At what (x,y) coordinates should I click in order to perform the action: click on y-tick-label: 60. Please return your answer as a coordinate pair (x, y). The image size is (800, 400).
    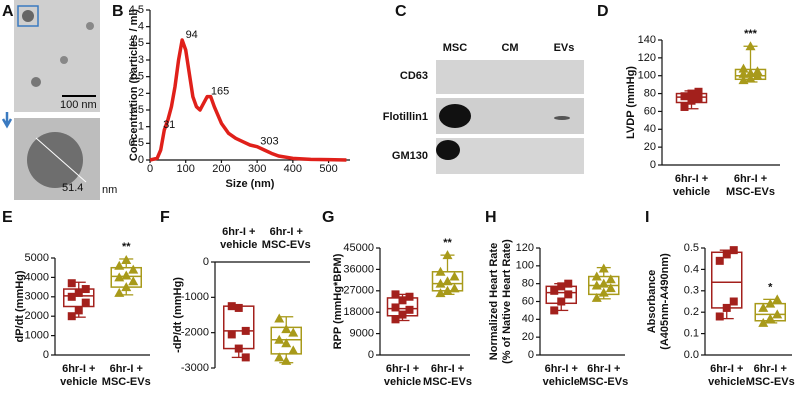
    Looking at the image, I should click on (528, 301).